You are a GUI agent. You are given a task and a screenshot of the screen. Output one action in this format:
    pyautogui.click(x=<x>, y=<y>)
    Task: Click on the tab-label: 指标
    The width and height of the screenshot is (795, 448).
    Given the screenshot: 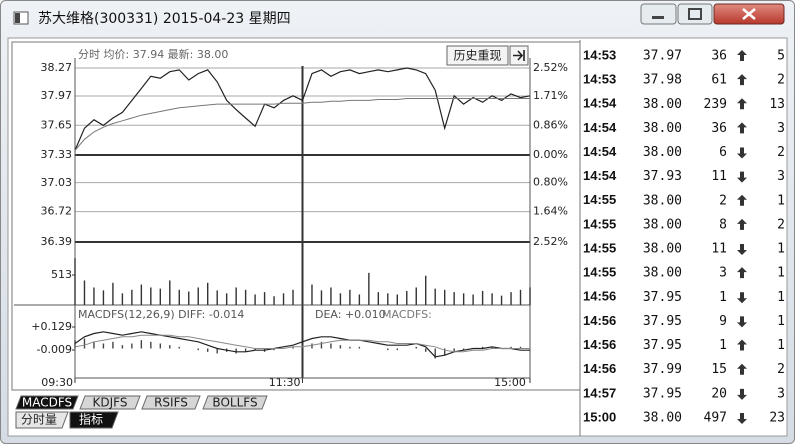 What is the action you would take?
    pyautogui.click(x=91, y=419)
    